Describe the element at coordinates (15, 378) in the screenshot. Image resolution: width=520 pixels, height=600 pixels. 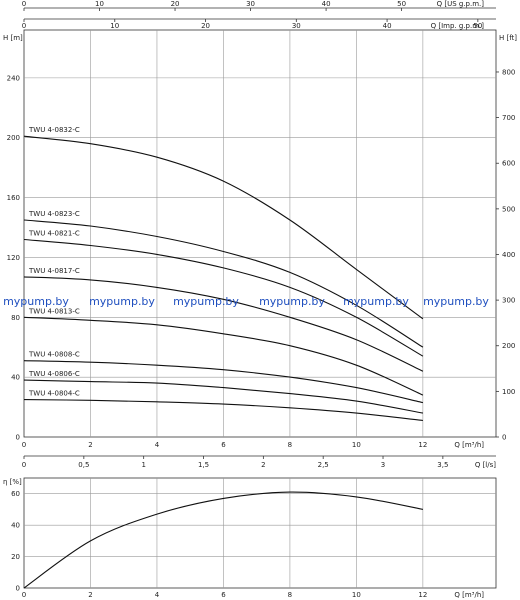
I see `head-y-tick-label-1: 40` at that location.